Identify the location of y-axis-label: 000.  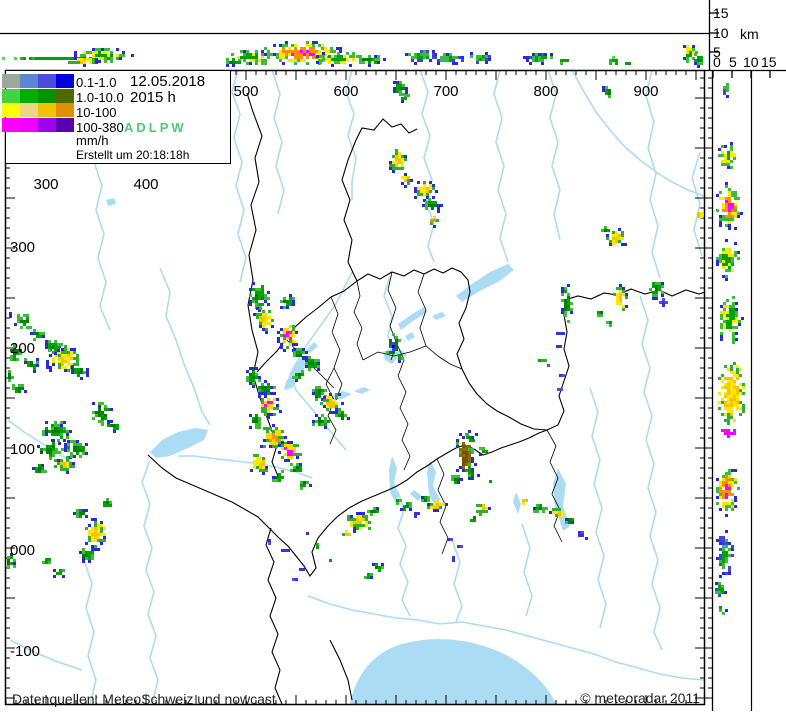
(23, 550).